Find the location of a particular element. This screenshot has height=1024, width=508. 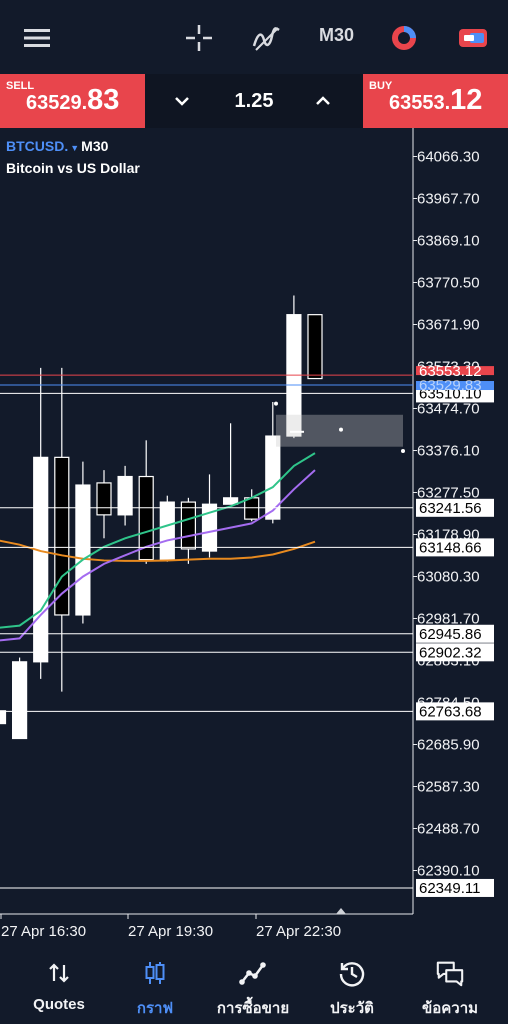

lot-decrease-chevron-down-icon is located at coordinates (182, 101).